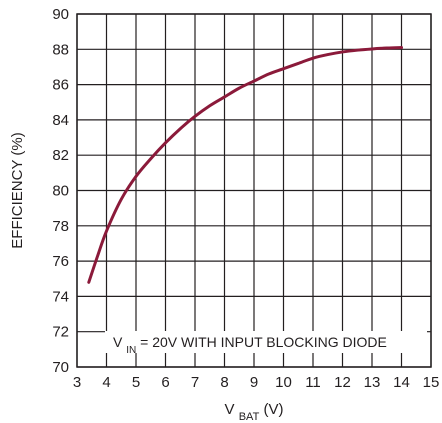 The image size is (442, 423). Describe the element at coordinates (77, 382) in the screenshot. I see `x-tick-label: 3` at that location.